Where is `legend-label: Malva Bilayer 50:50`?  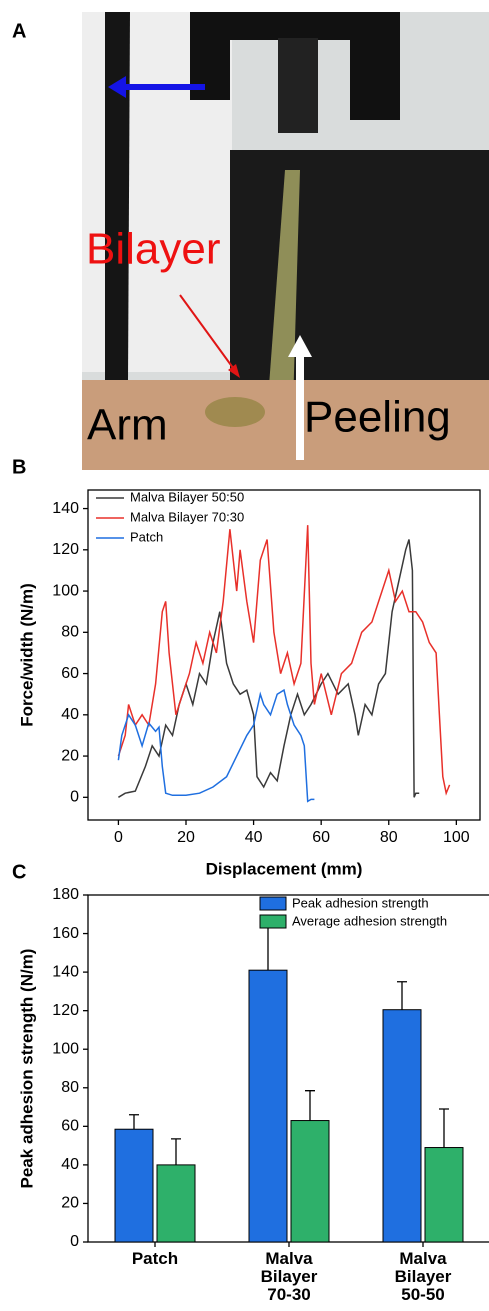 legend-label: Malva Bilayer 50:50 is located at coordinates (187, 496).